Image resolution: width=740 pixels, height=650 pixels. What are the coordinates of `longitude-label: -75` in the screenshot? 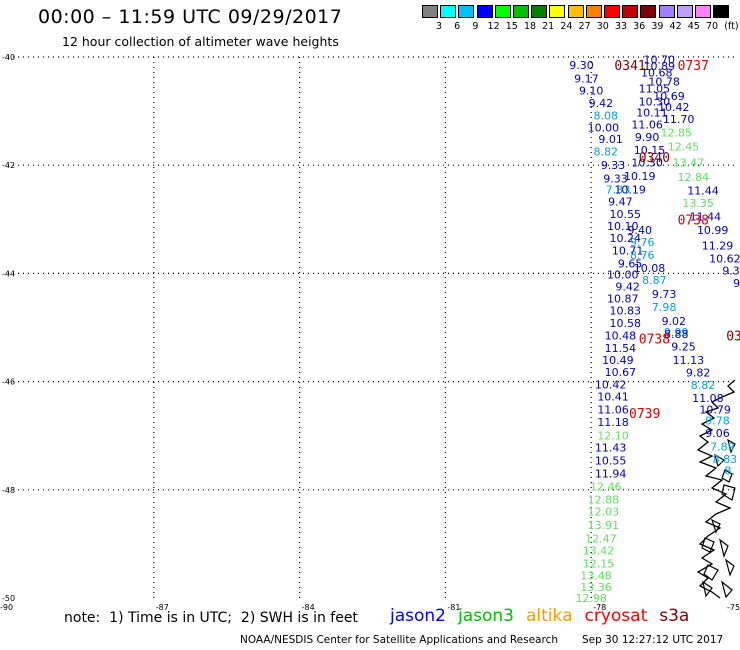 It's located at (733, 607).